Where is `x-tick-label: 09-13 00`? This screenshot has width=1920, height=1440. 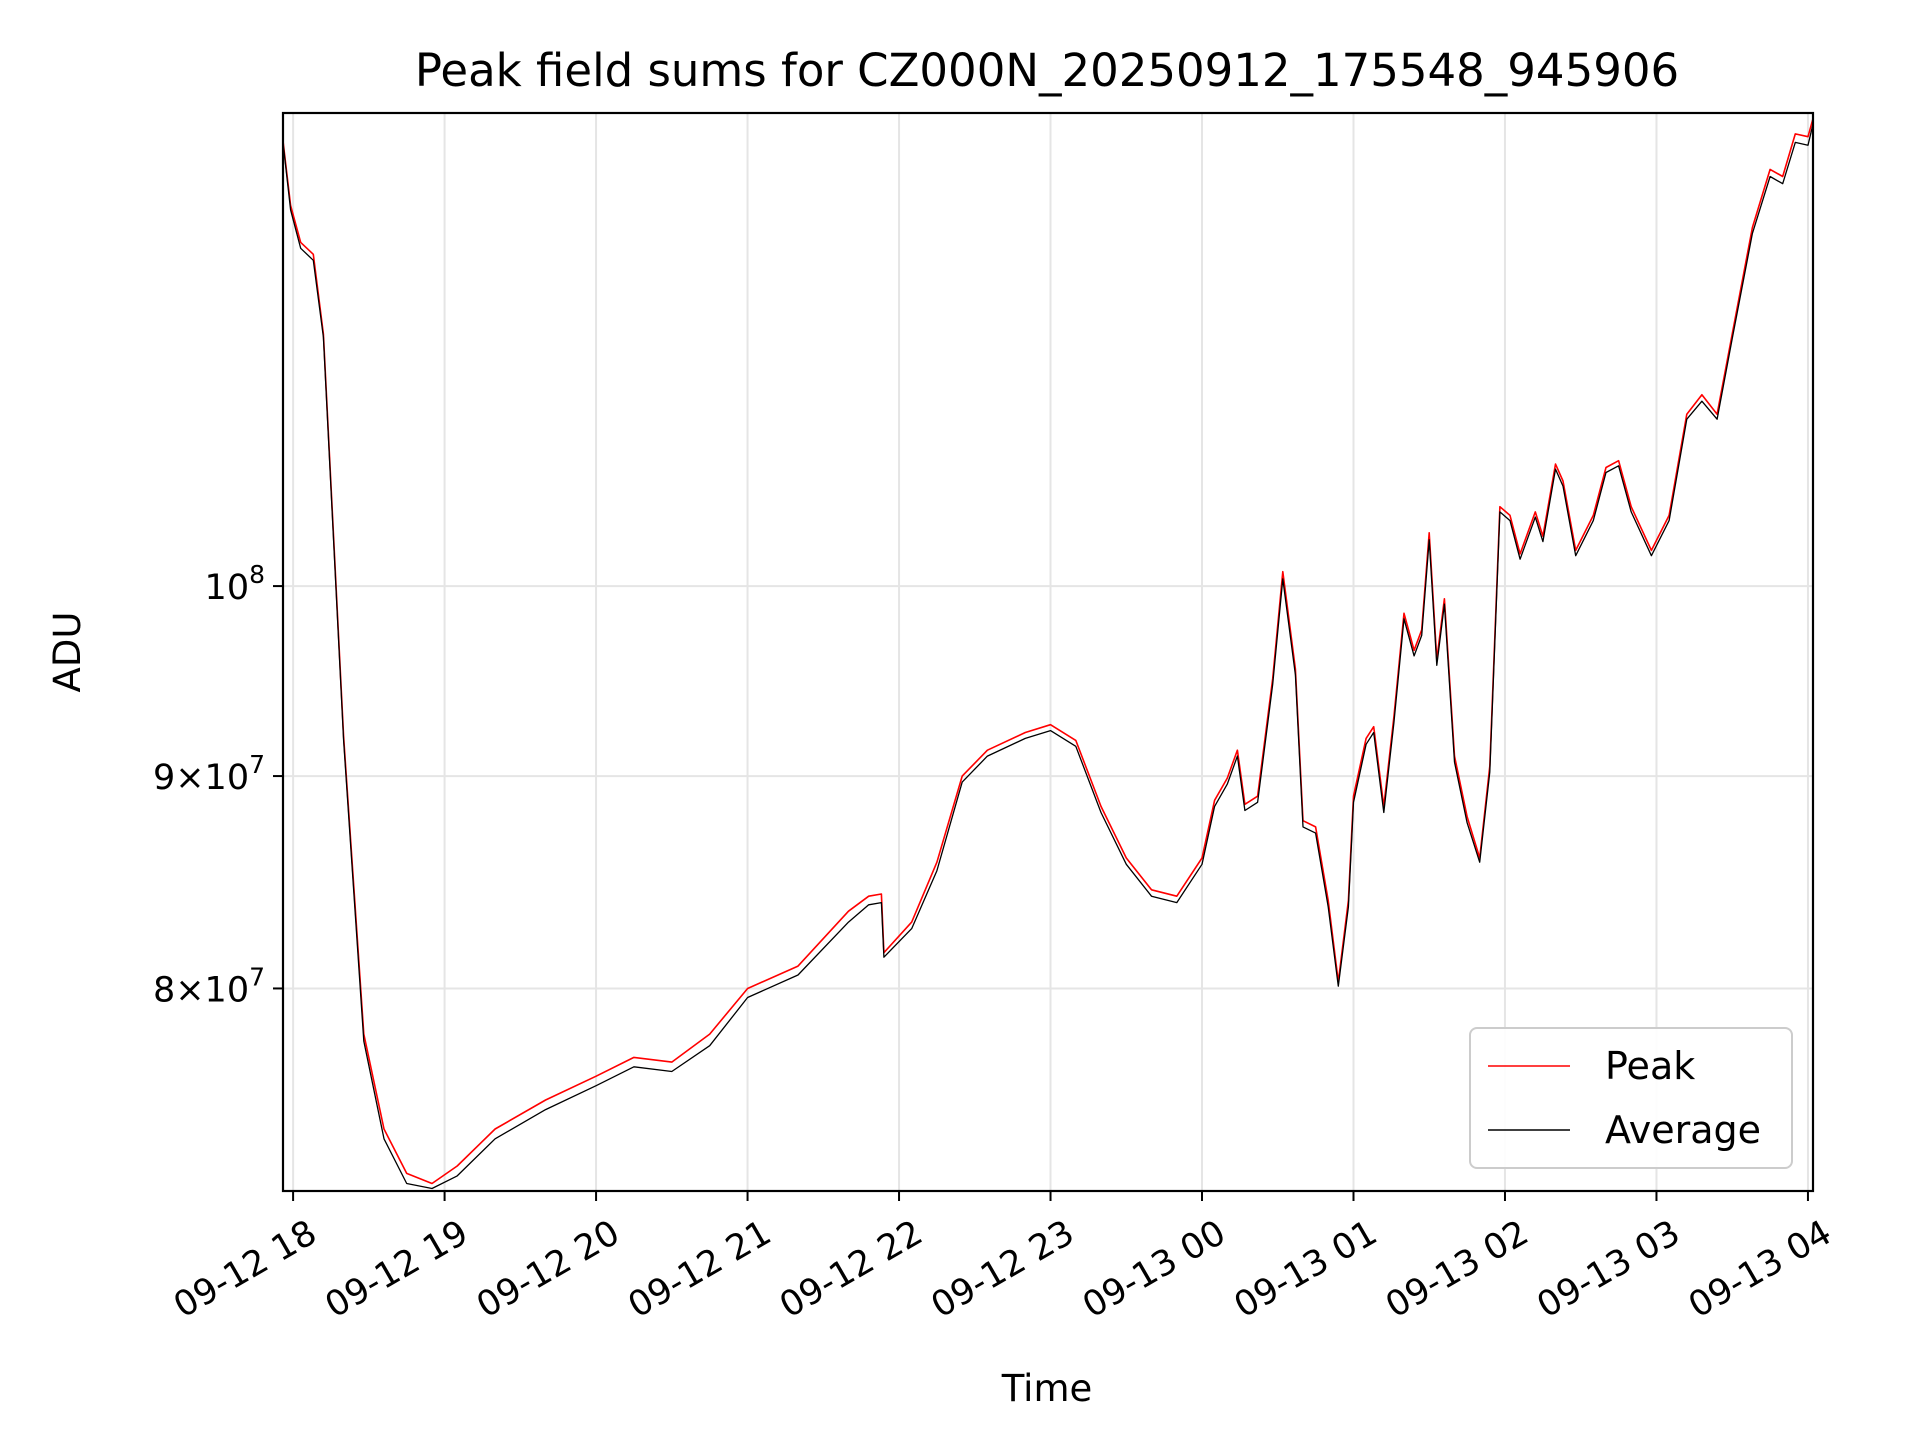 x-tick-label: 09-13 00 is located at coordinates (1154, 1269).